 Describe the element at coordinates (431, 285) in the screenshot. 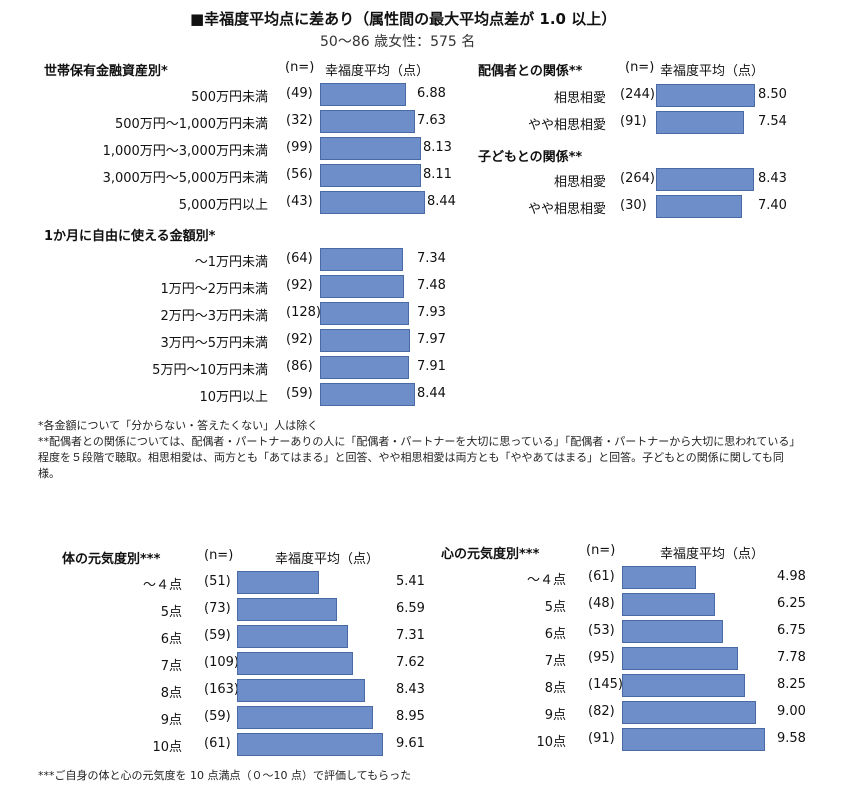

I see `monthly-spending-value-label: 7.48` at that location.